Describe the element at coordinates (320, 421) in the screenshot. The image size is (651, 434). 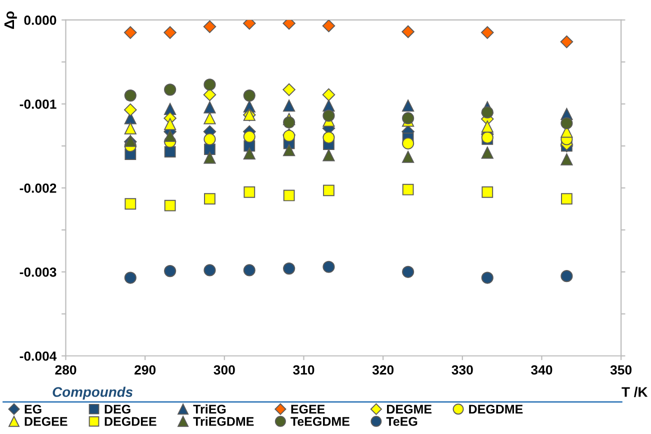
I see `legend-label: TeEGDME` at that location.